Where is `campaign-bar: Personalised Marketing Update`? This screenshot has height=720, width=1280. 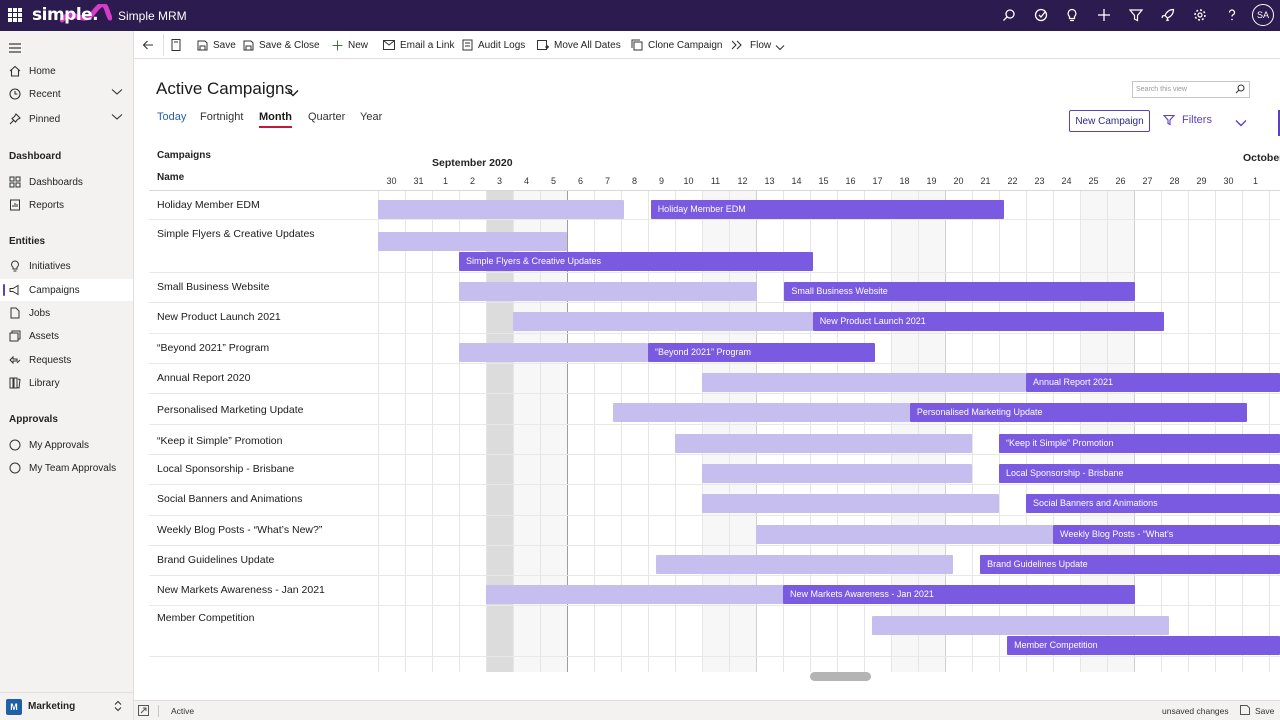 campaign-bar: Personalised Marketing Update is located at coordinates (1078, 412).